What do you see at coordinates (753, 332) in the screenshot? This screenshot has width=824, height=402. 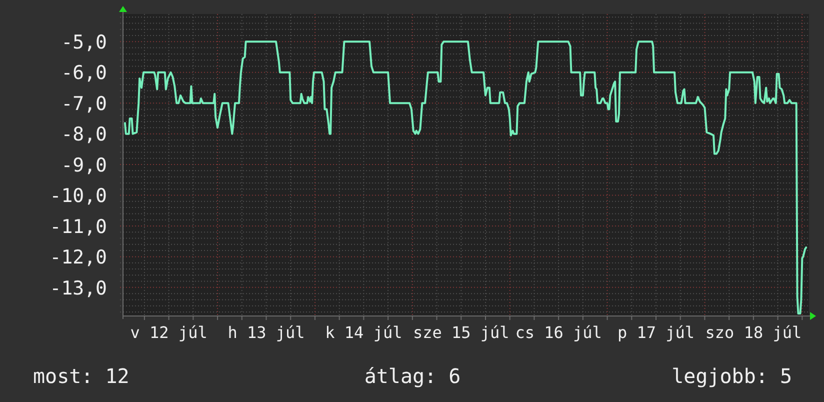 I see `x-tick-label: szo 18 júl` at bounding box center [753, 332].